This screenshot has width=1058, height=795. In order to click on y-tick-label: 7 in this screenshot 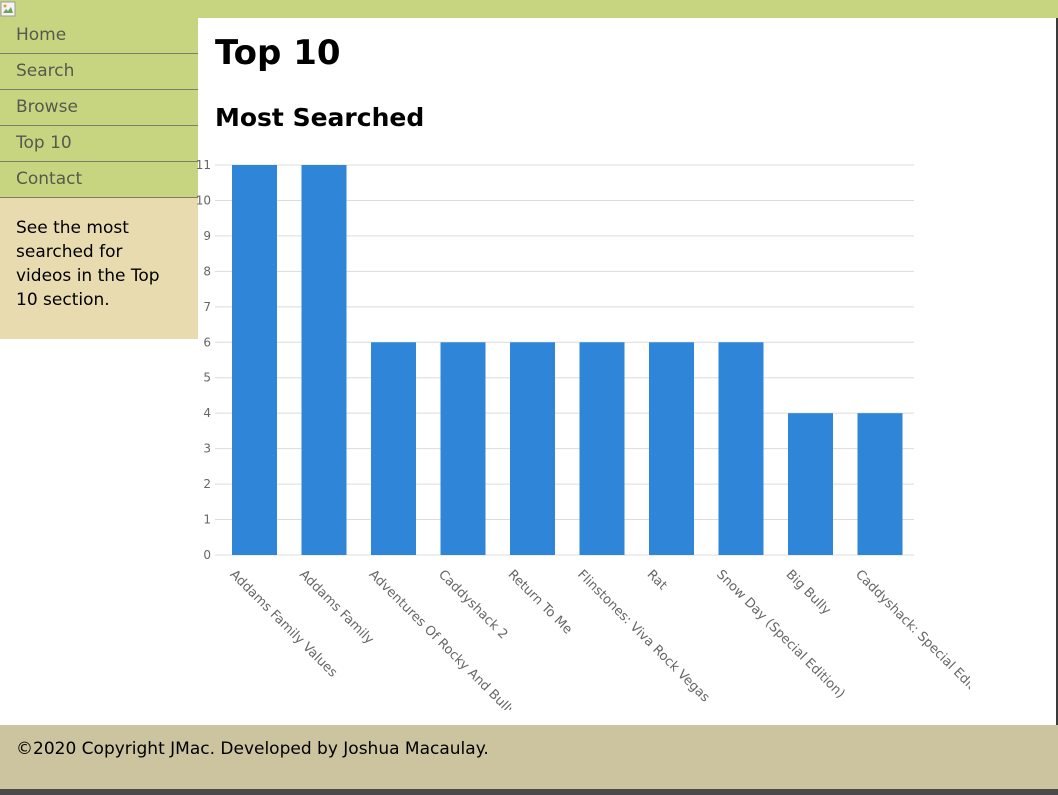, I will do `click(207, 307)`.